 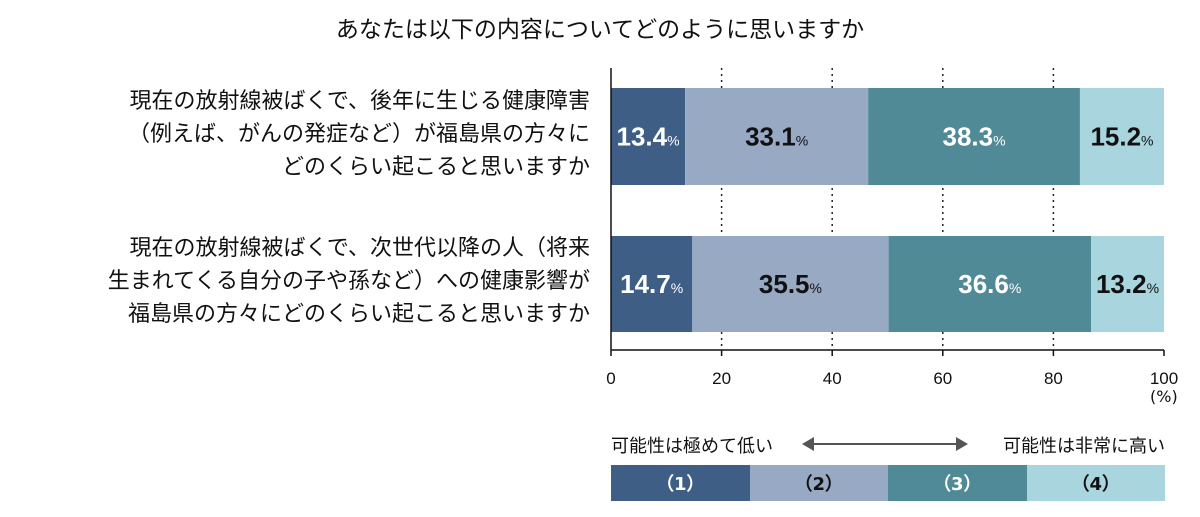 I want to click on bar-segment-q1-s3, so click(x=974, y=136).